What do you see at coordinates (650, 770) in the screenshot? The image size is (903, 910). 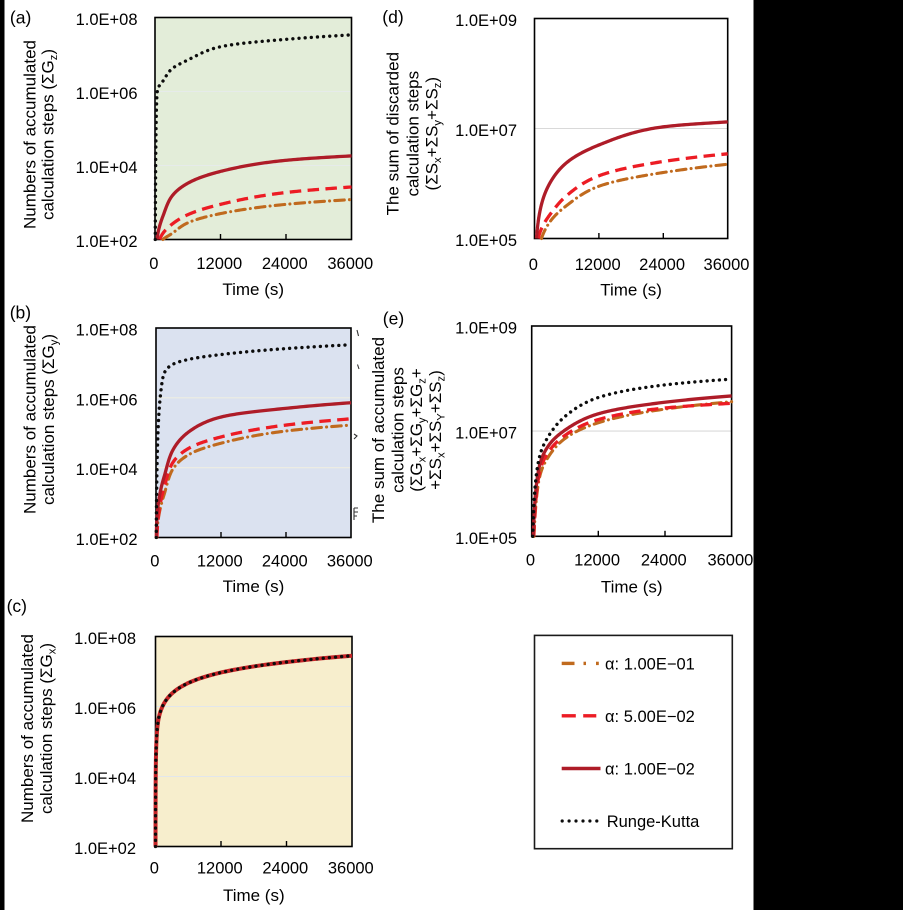 I see `svg-text: α: 1.00E−02` at bounding box center [650, 770].